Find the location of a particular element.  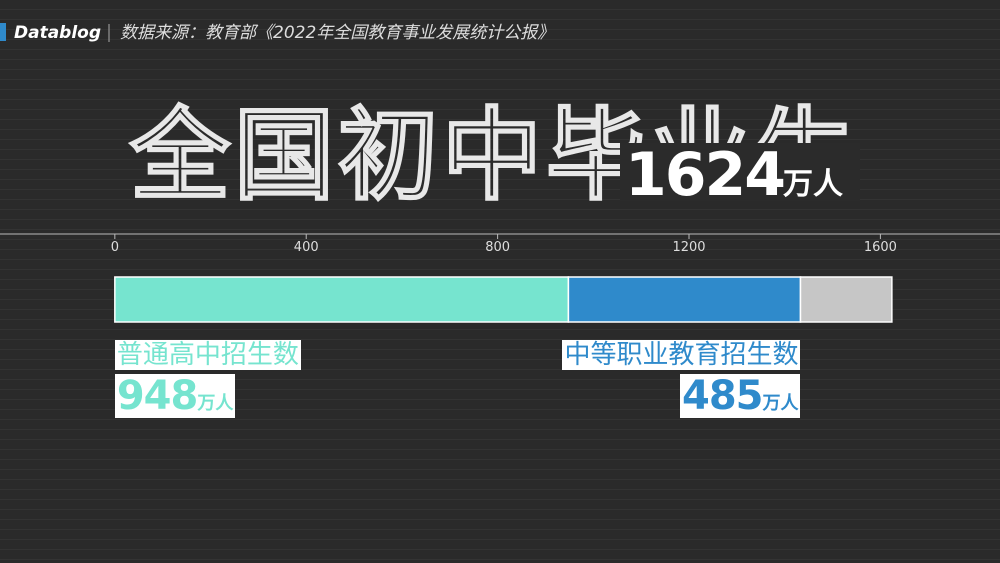

source: 数据来源：教育部《2022年全国教育事业发展统计公报》 is located at coordinates (337, 33).